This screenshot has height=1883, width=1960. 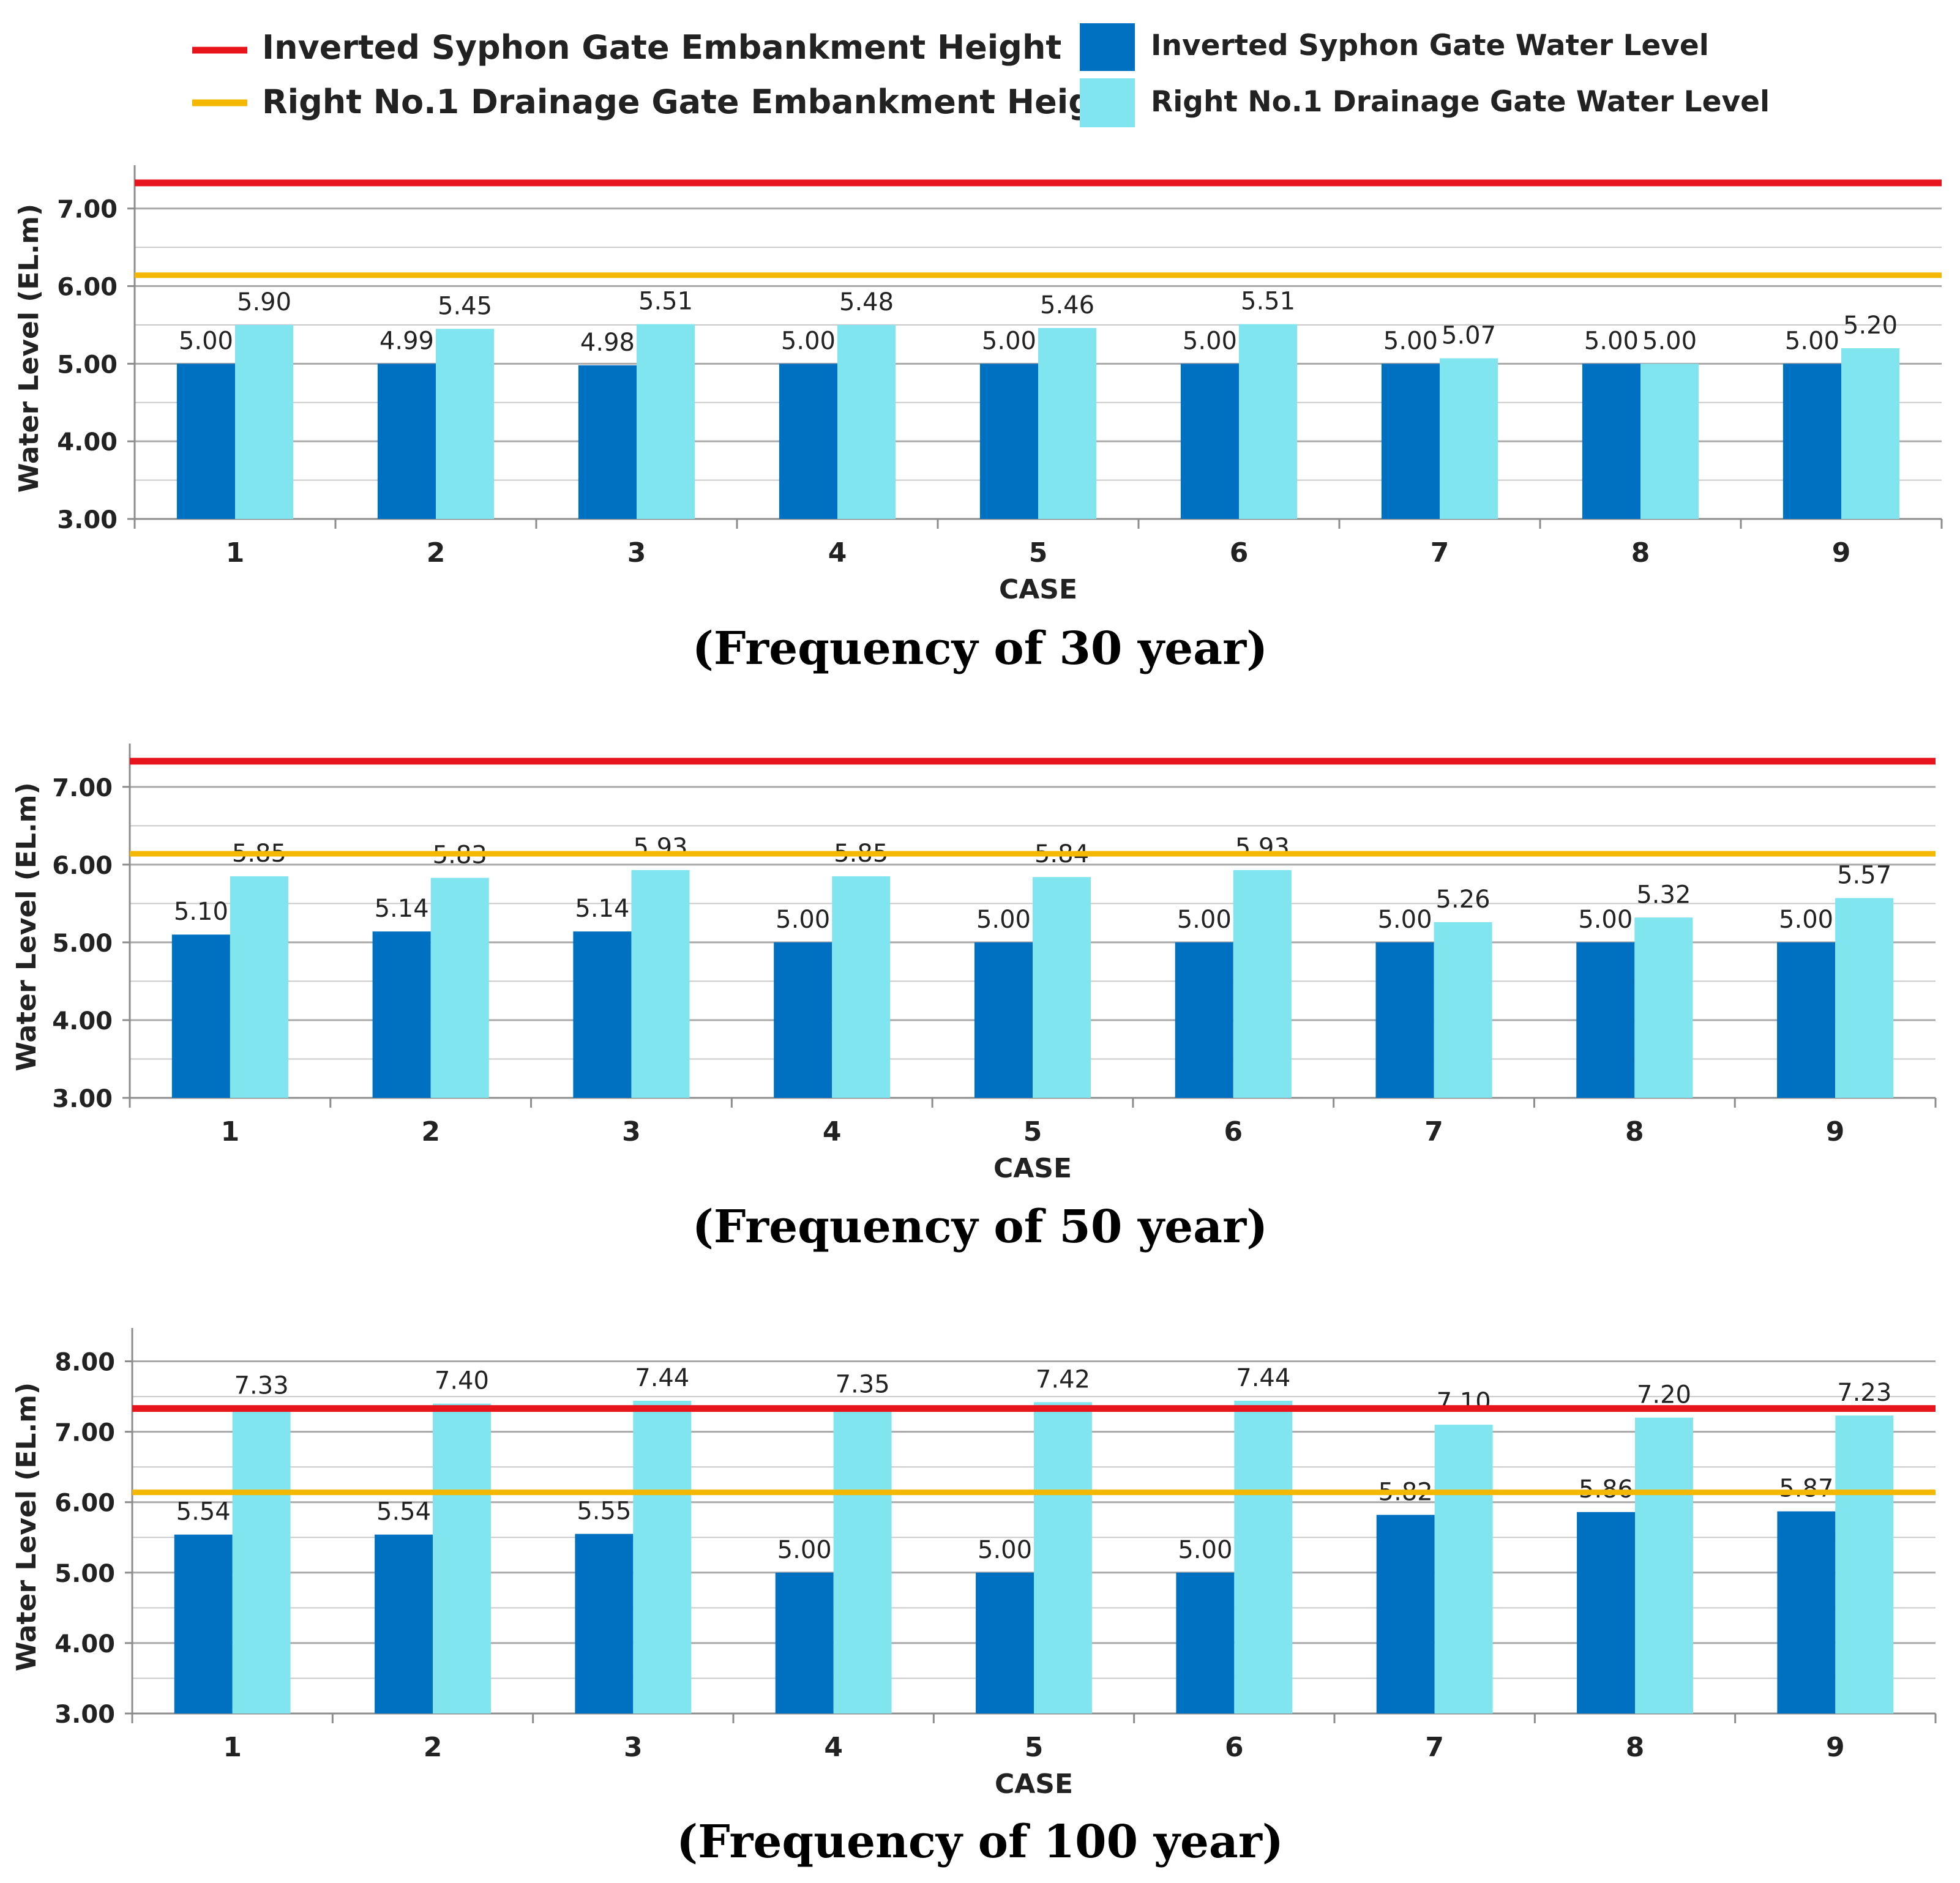 I want to click on x-axis-title: CASE, so click(x=1032, y=1168).